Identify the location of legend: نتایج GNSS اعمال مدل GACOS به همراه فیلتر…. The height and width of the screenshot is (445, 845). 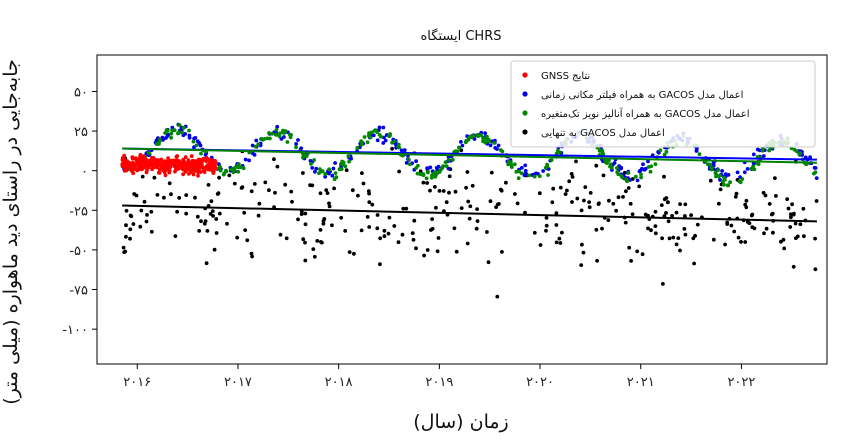
(663, 104).